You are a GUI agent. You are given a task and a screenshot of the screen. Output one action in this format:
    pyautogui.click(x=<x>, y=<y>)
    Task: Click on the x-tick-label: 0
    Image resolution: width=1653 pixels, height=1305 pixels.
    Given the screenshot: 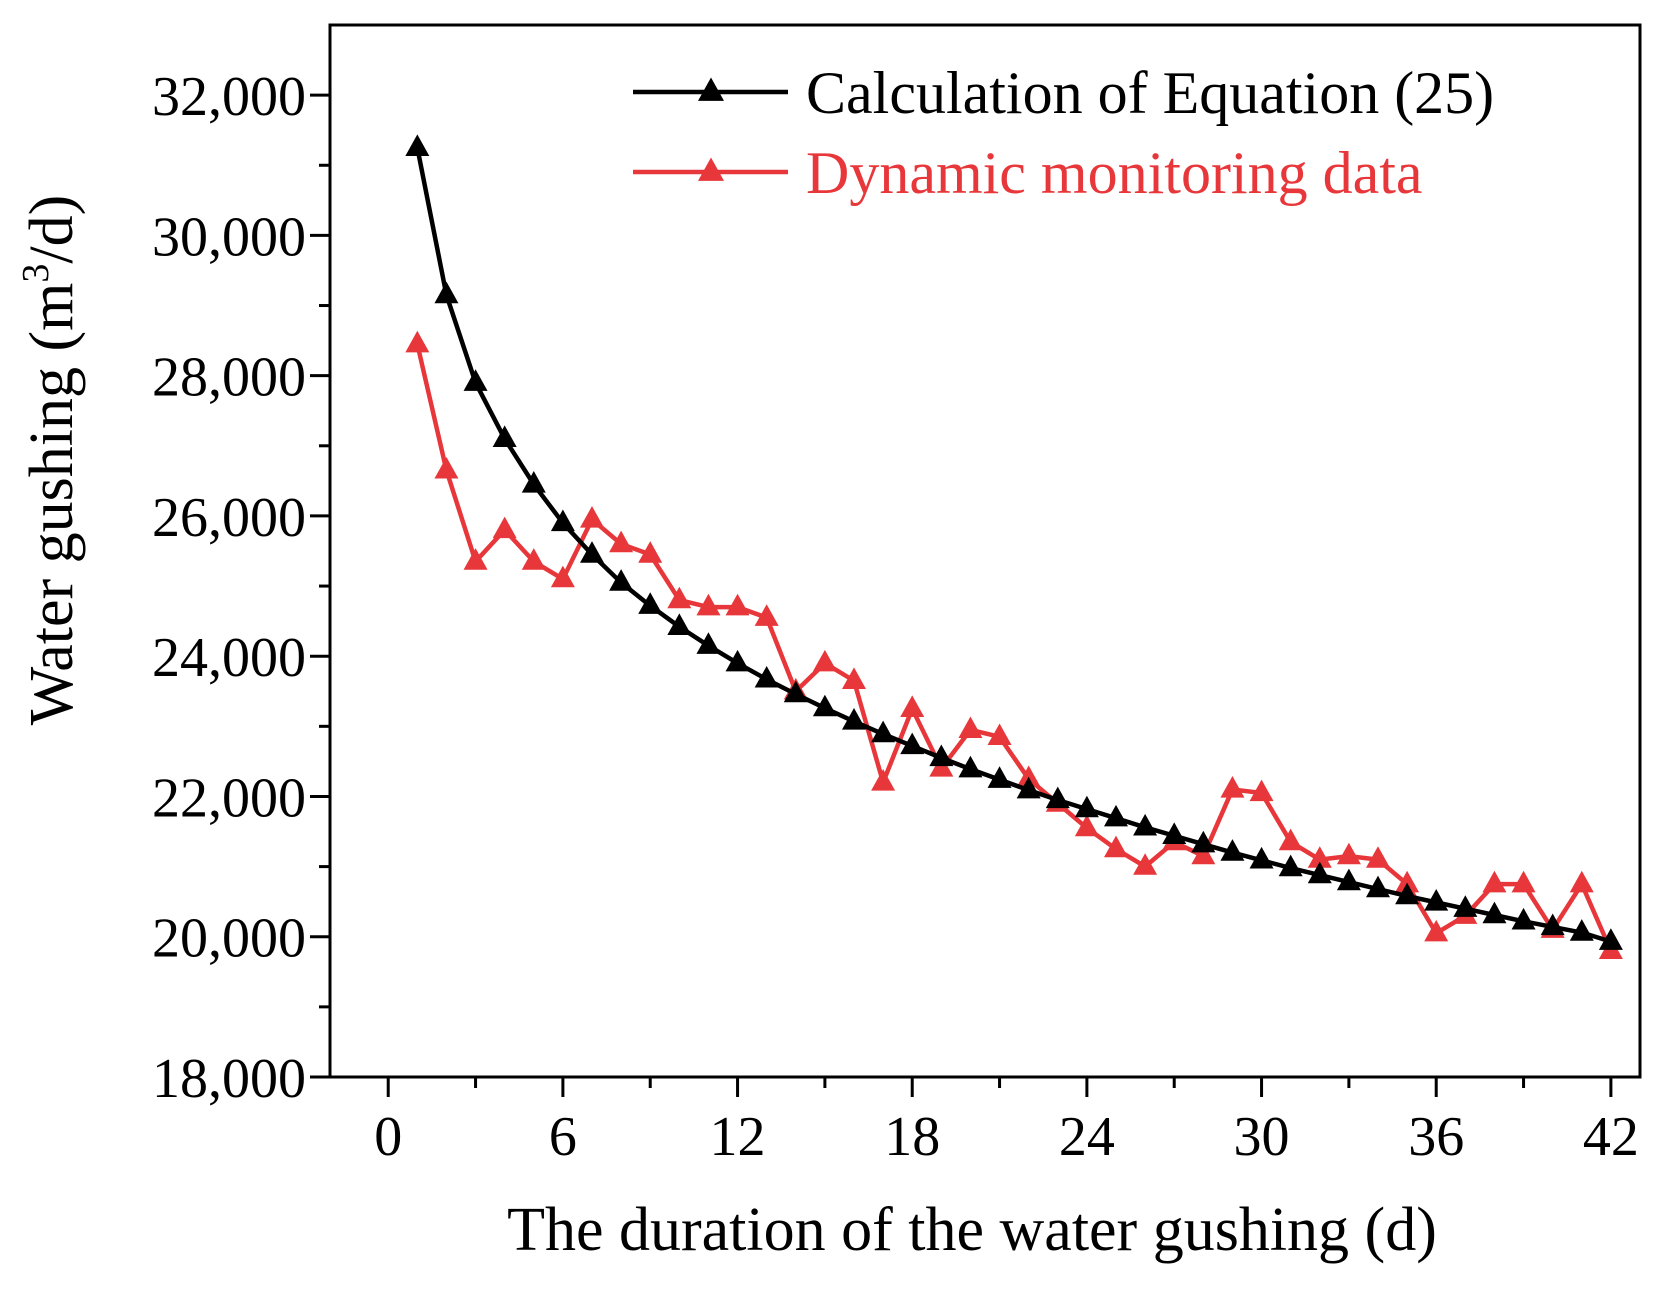 What is the action you would take?
    pyautogui.click(x=388, y=1137)
    